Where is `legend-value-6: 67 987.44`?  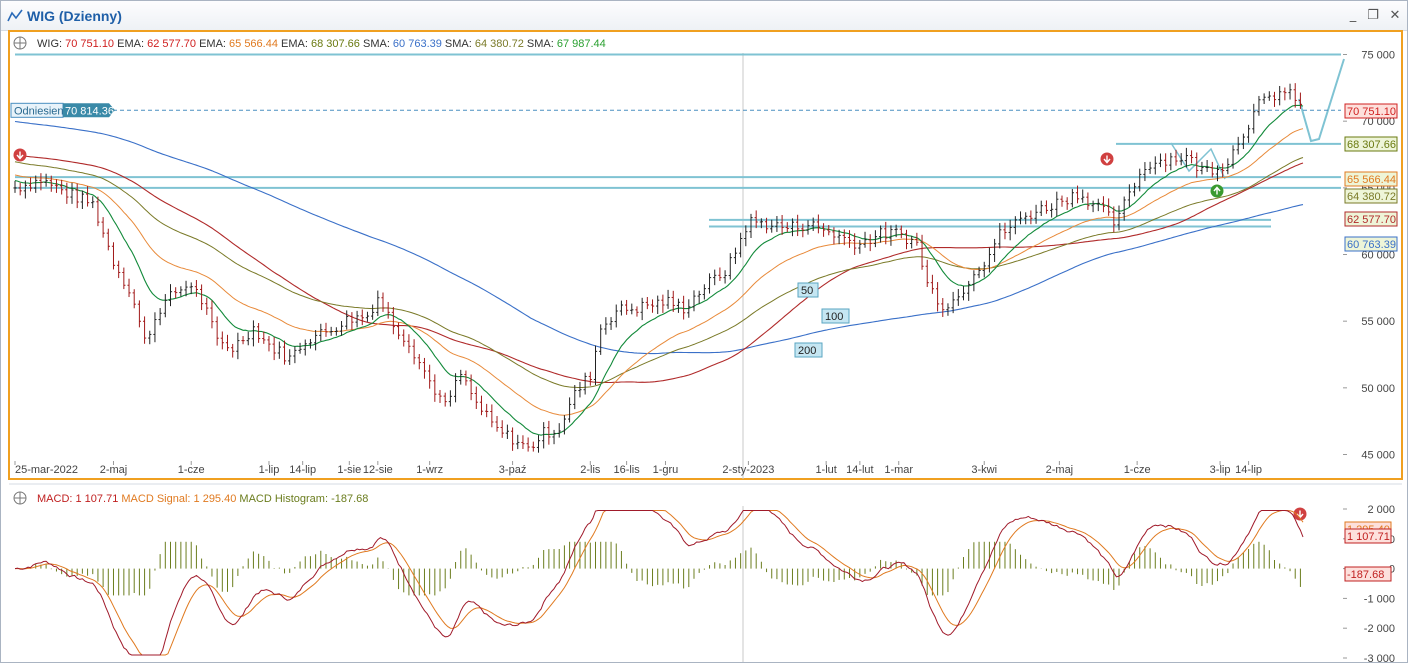
legend-value-6: 67 987.44 is located at coordinates (580, 44).